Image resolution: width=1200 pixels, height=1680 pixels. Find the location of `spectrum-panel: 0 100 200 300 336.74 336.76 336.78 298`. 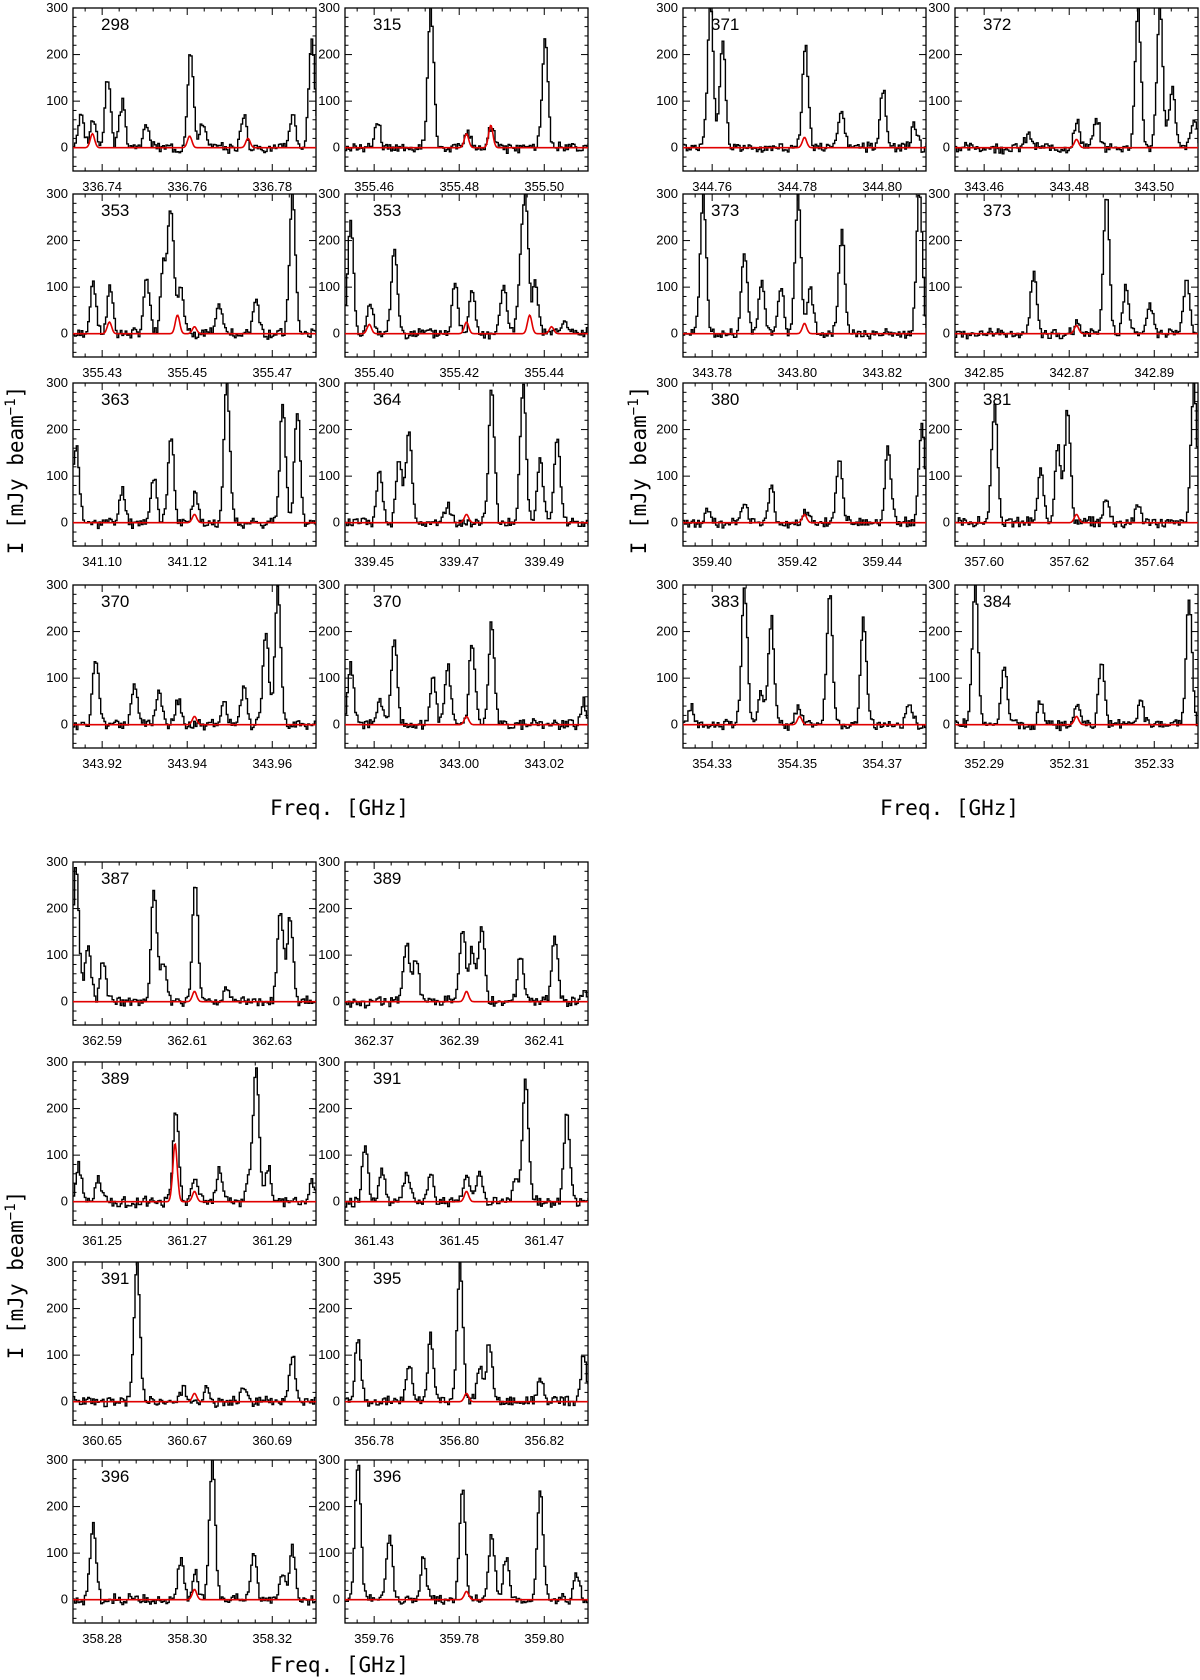

spectrum-panel: 0 100 200 300 336.74 336.76 336.78 298 is located at coordinates (181, 97).